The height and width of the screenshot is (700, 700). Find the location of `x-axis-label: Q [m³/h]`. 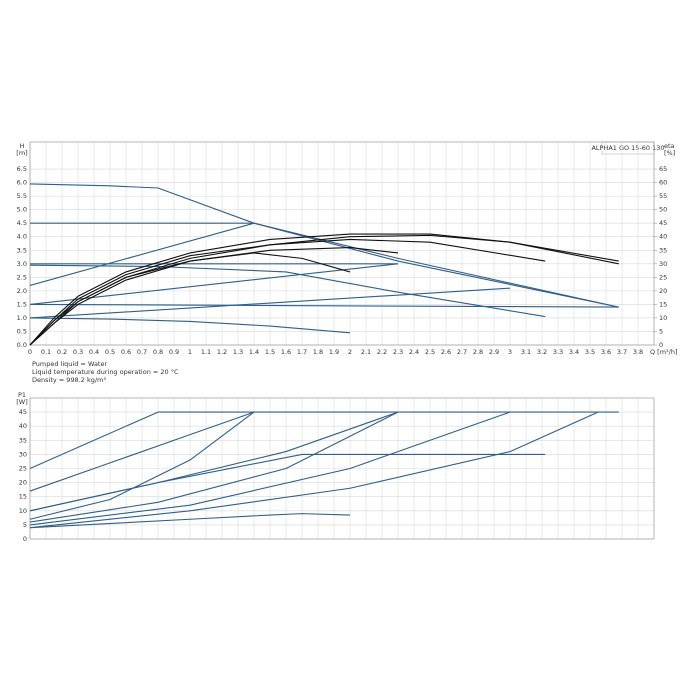

x-axis-label: Q [m³/h] is located at coordinates (664, 352).